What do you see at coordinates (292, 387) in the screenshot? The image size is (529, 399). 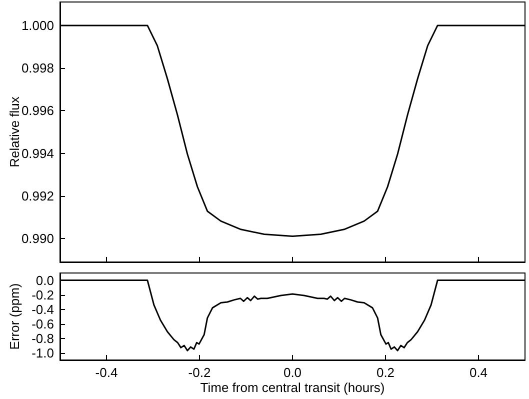 I see `x-axis-title: Time from central transit (hours)` at bounding box center [292, 387].